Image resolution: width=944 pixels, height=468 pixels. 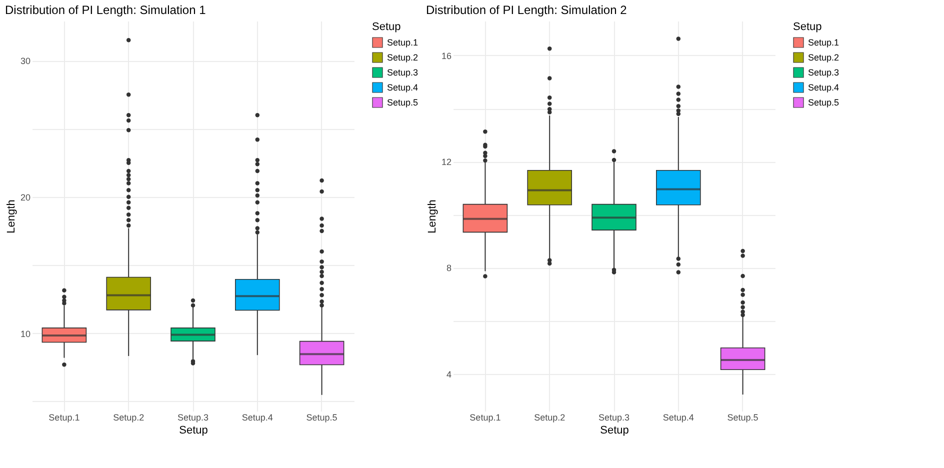 What do you see at coordinates (446, 162) in the screenshot?
I see `y-tick-label: 12` at bounding box center [446, 162].